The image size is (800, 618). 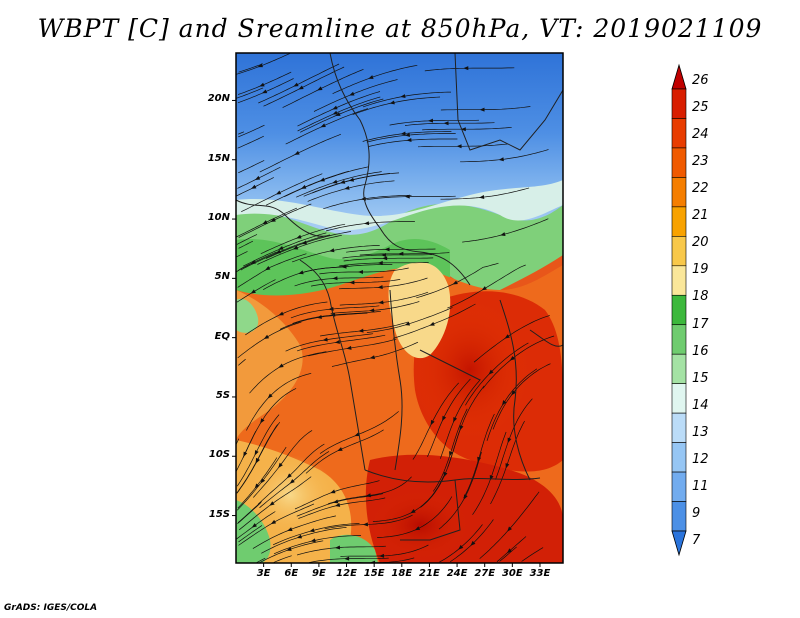 I want to click on lat-tick-label: EQ, so click(x=222, y=336).